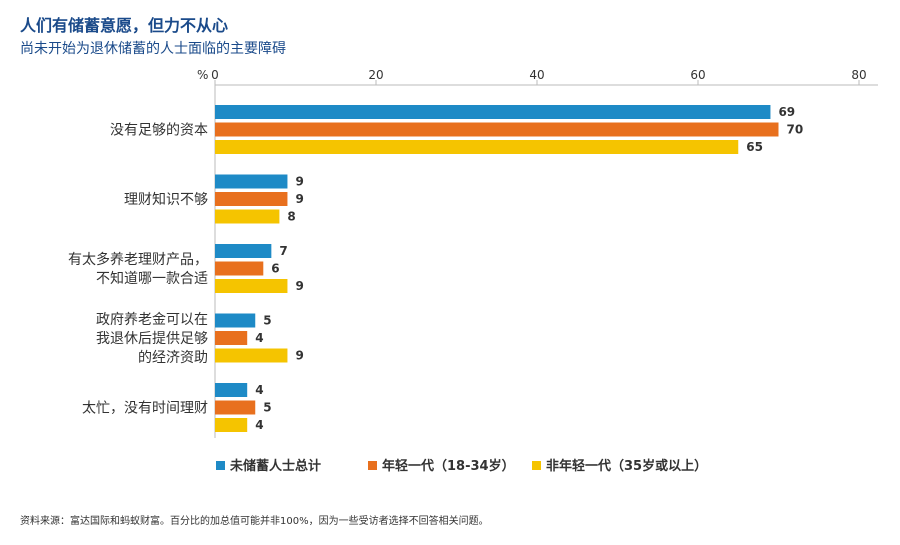 The height and width of the screenshot is (545, 900). I want to click on chart-title: 人们有储蓄意愿，但力不从心, so click(124, 25).